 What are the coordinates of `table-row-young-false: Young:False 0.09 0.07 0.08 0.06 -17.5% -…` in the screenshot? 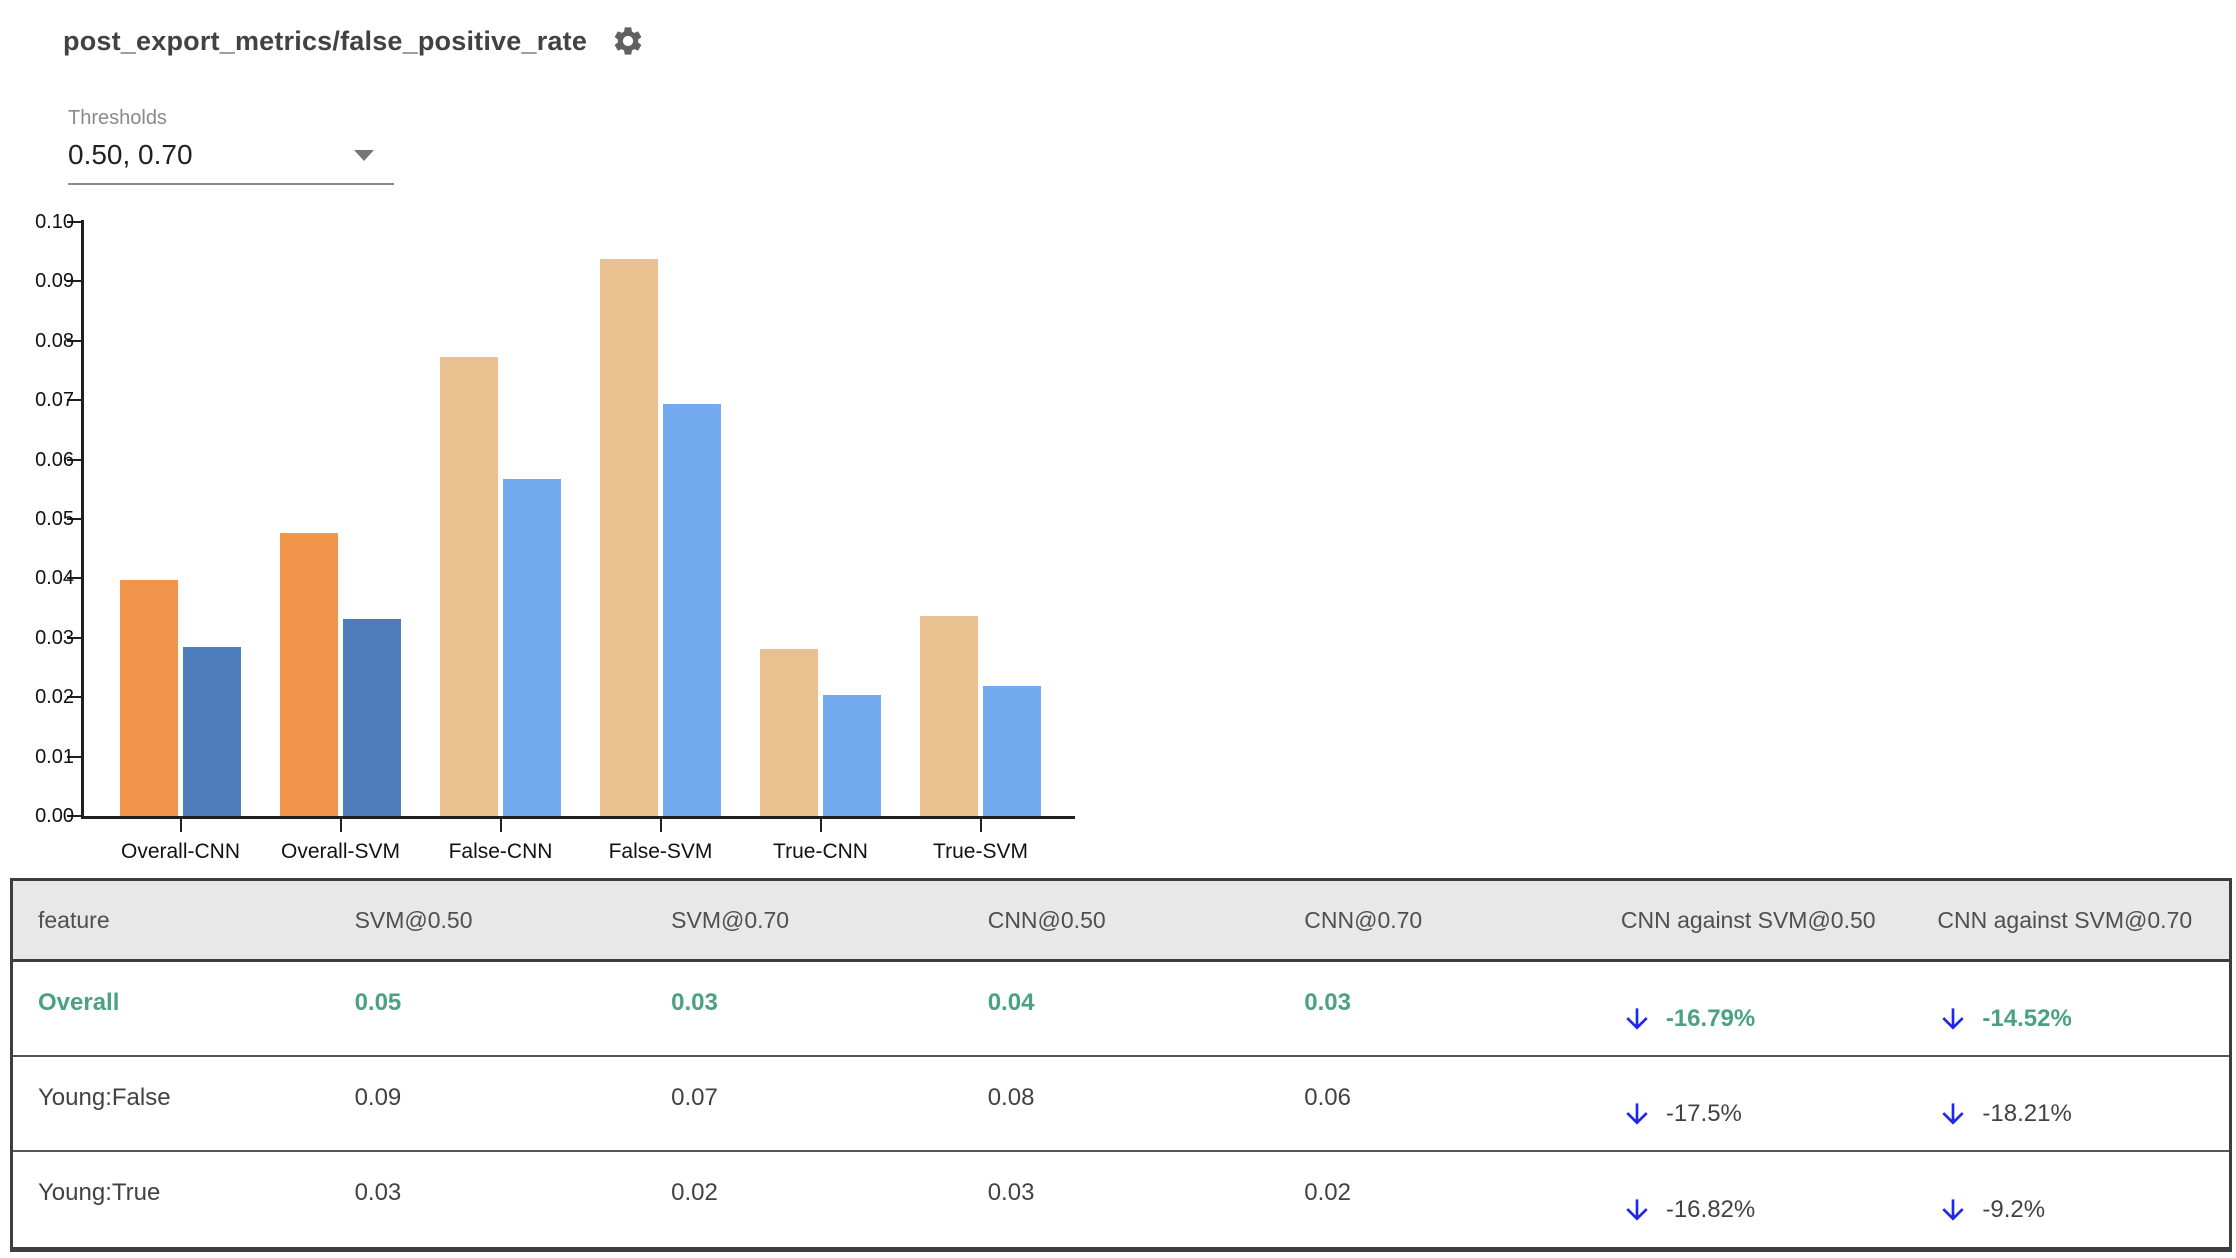 It's located at (1121, 1104).